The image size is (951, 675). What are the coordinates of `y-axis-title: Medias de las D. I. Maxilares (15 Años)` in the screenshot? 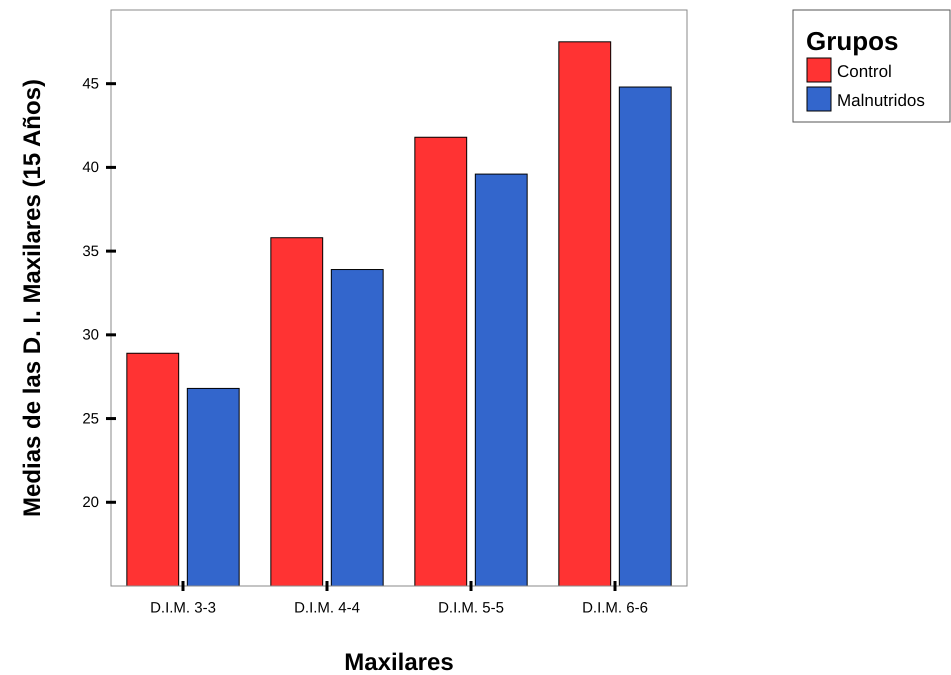 It's located at (32, 298).